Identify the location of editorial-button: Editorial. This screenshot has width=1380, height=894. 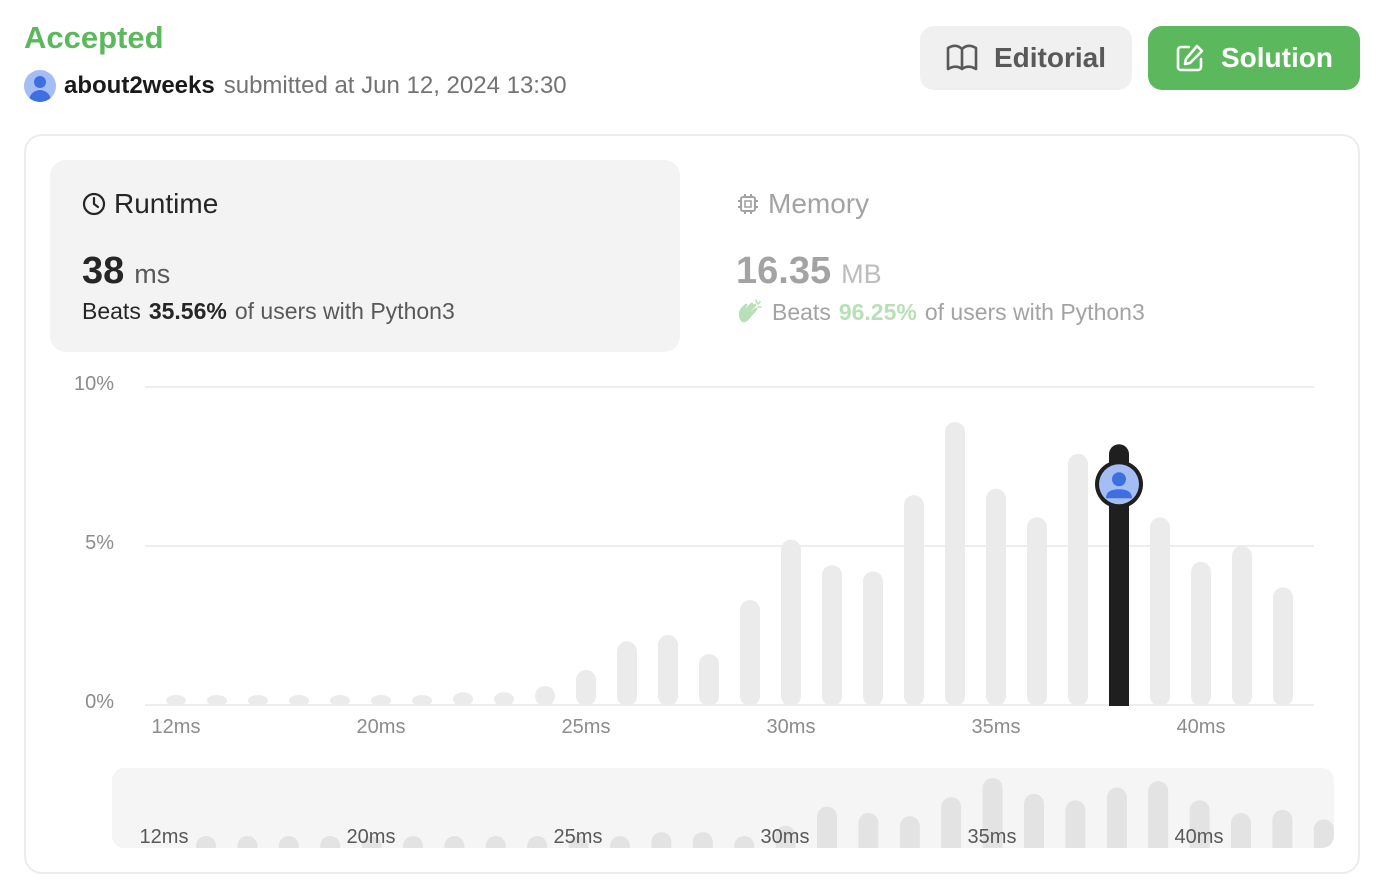
(1026, 58).